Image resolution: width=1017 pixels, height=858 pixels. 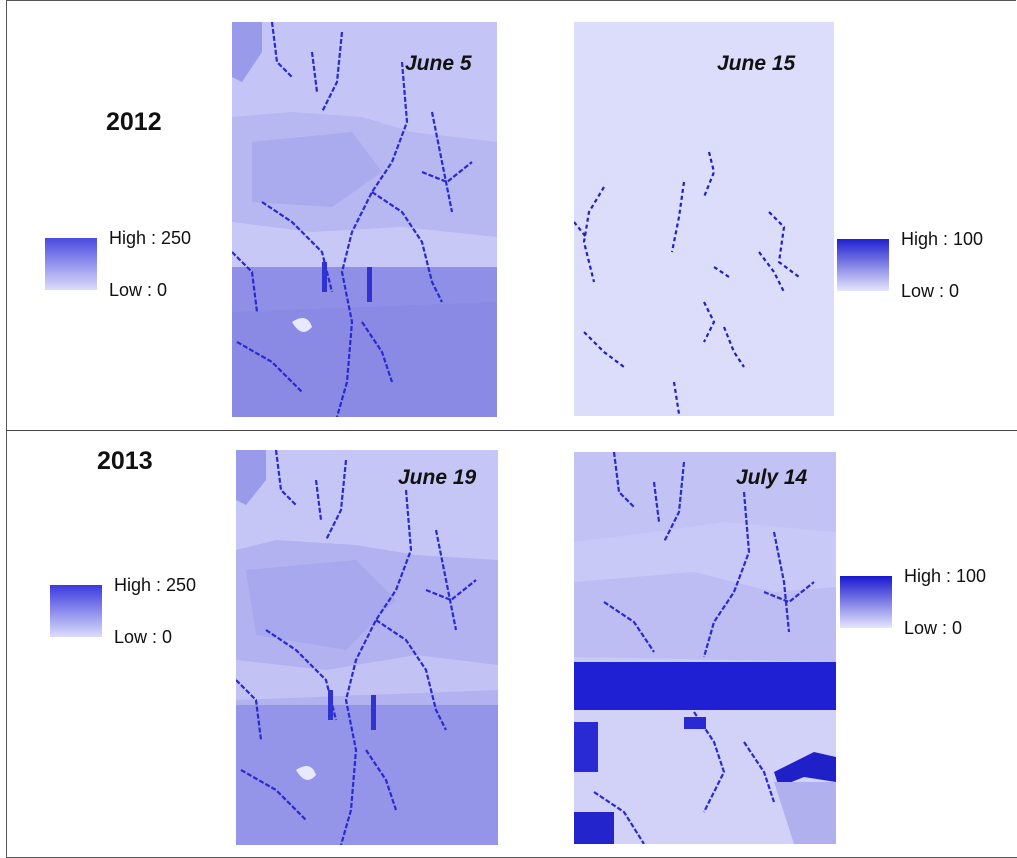 What do you see at coordinates (927, 269) in the screenshot?
I see `legend-2012-right: High : 100 Low : 0` at bounding box center [927, 269].